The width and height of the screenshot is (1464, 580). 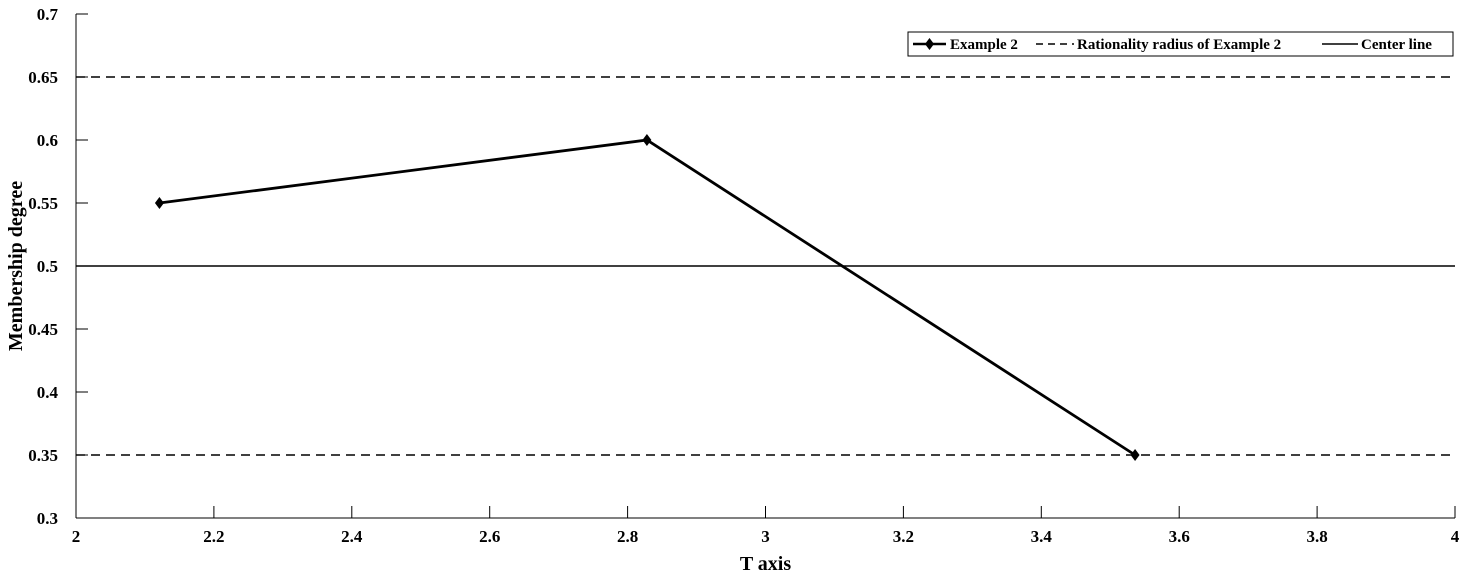 What do you see at coordinates (1316, 536) in the screenshot?
I see `x-tick-label: 3.8` at bounding box center [1316, 536].